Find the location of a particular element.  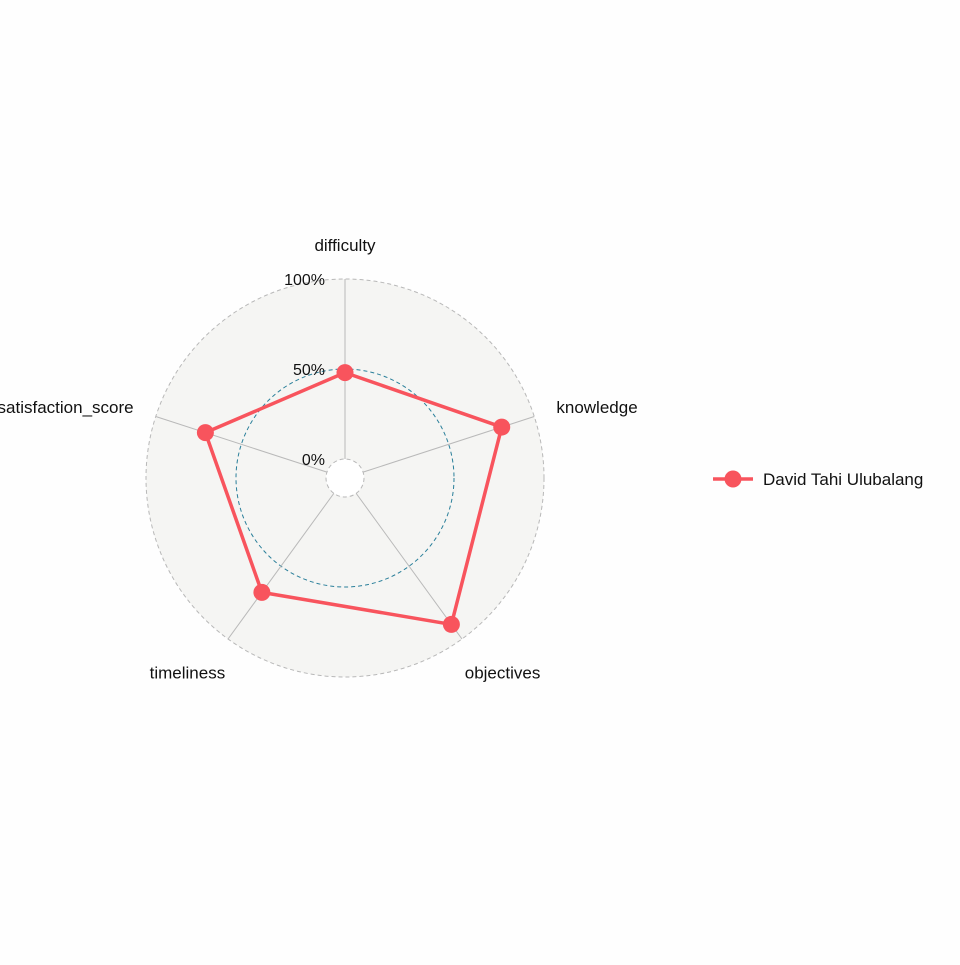

spoke-satisfaction_score is located at coordinates (241, 444).